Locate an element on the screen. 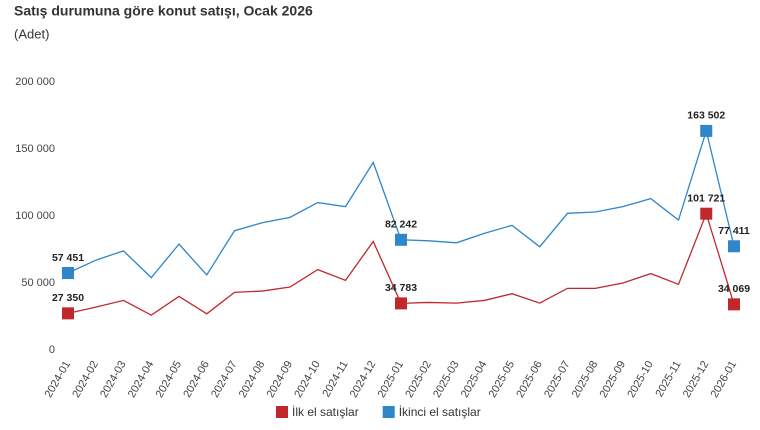  x-tick-label: 2025-07 is located at coordinates (557, 379).